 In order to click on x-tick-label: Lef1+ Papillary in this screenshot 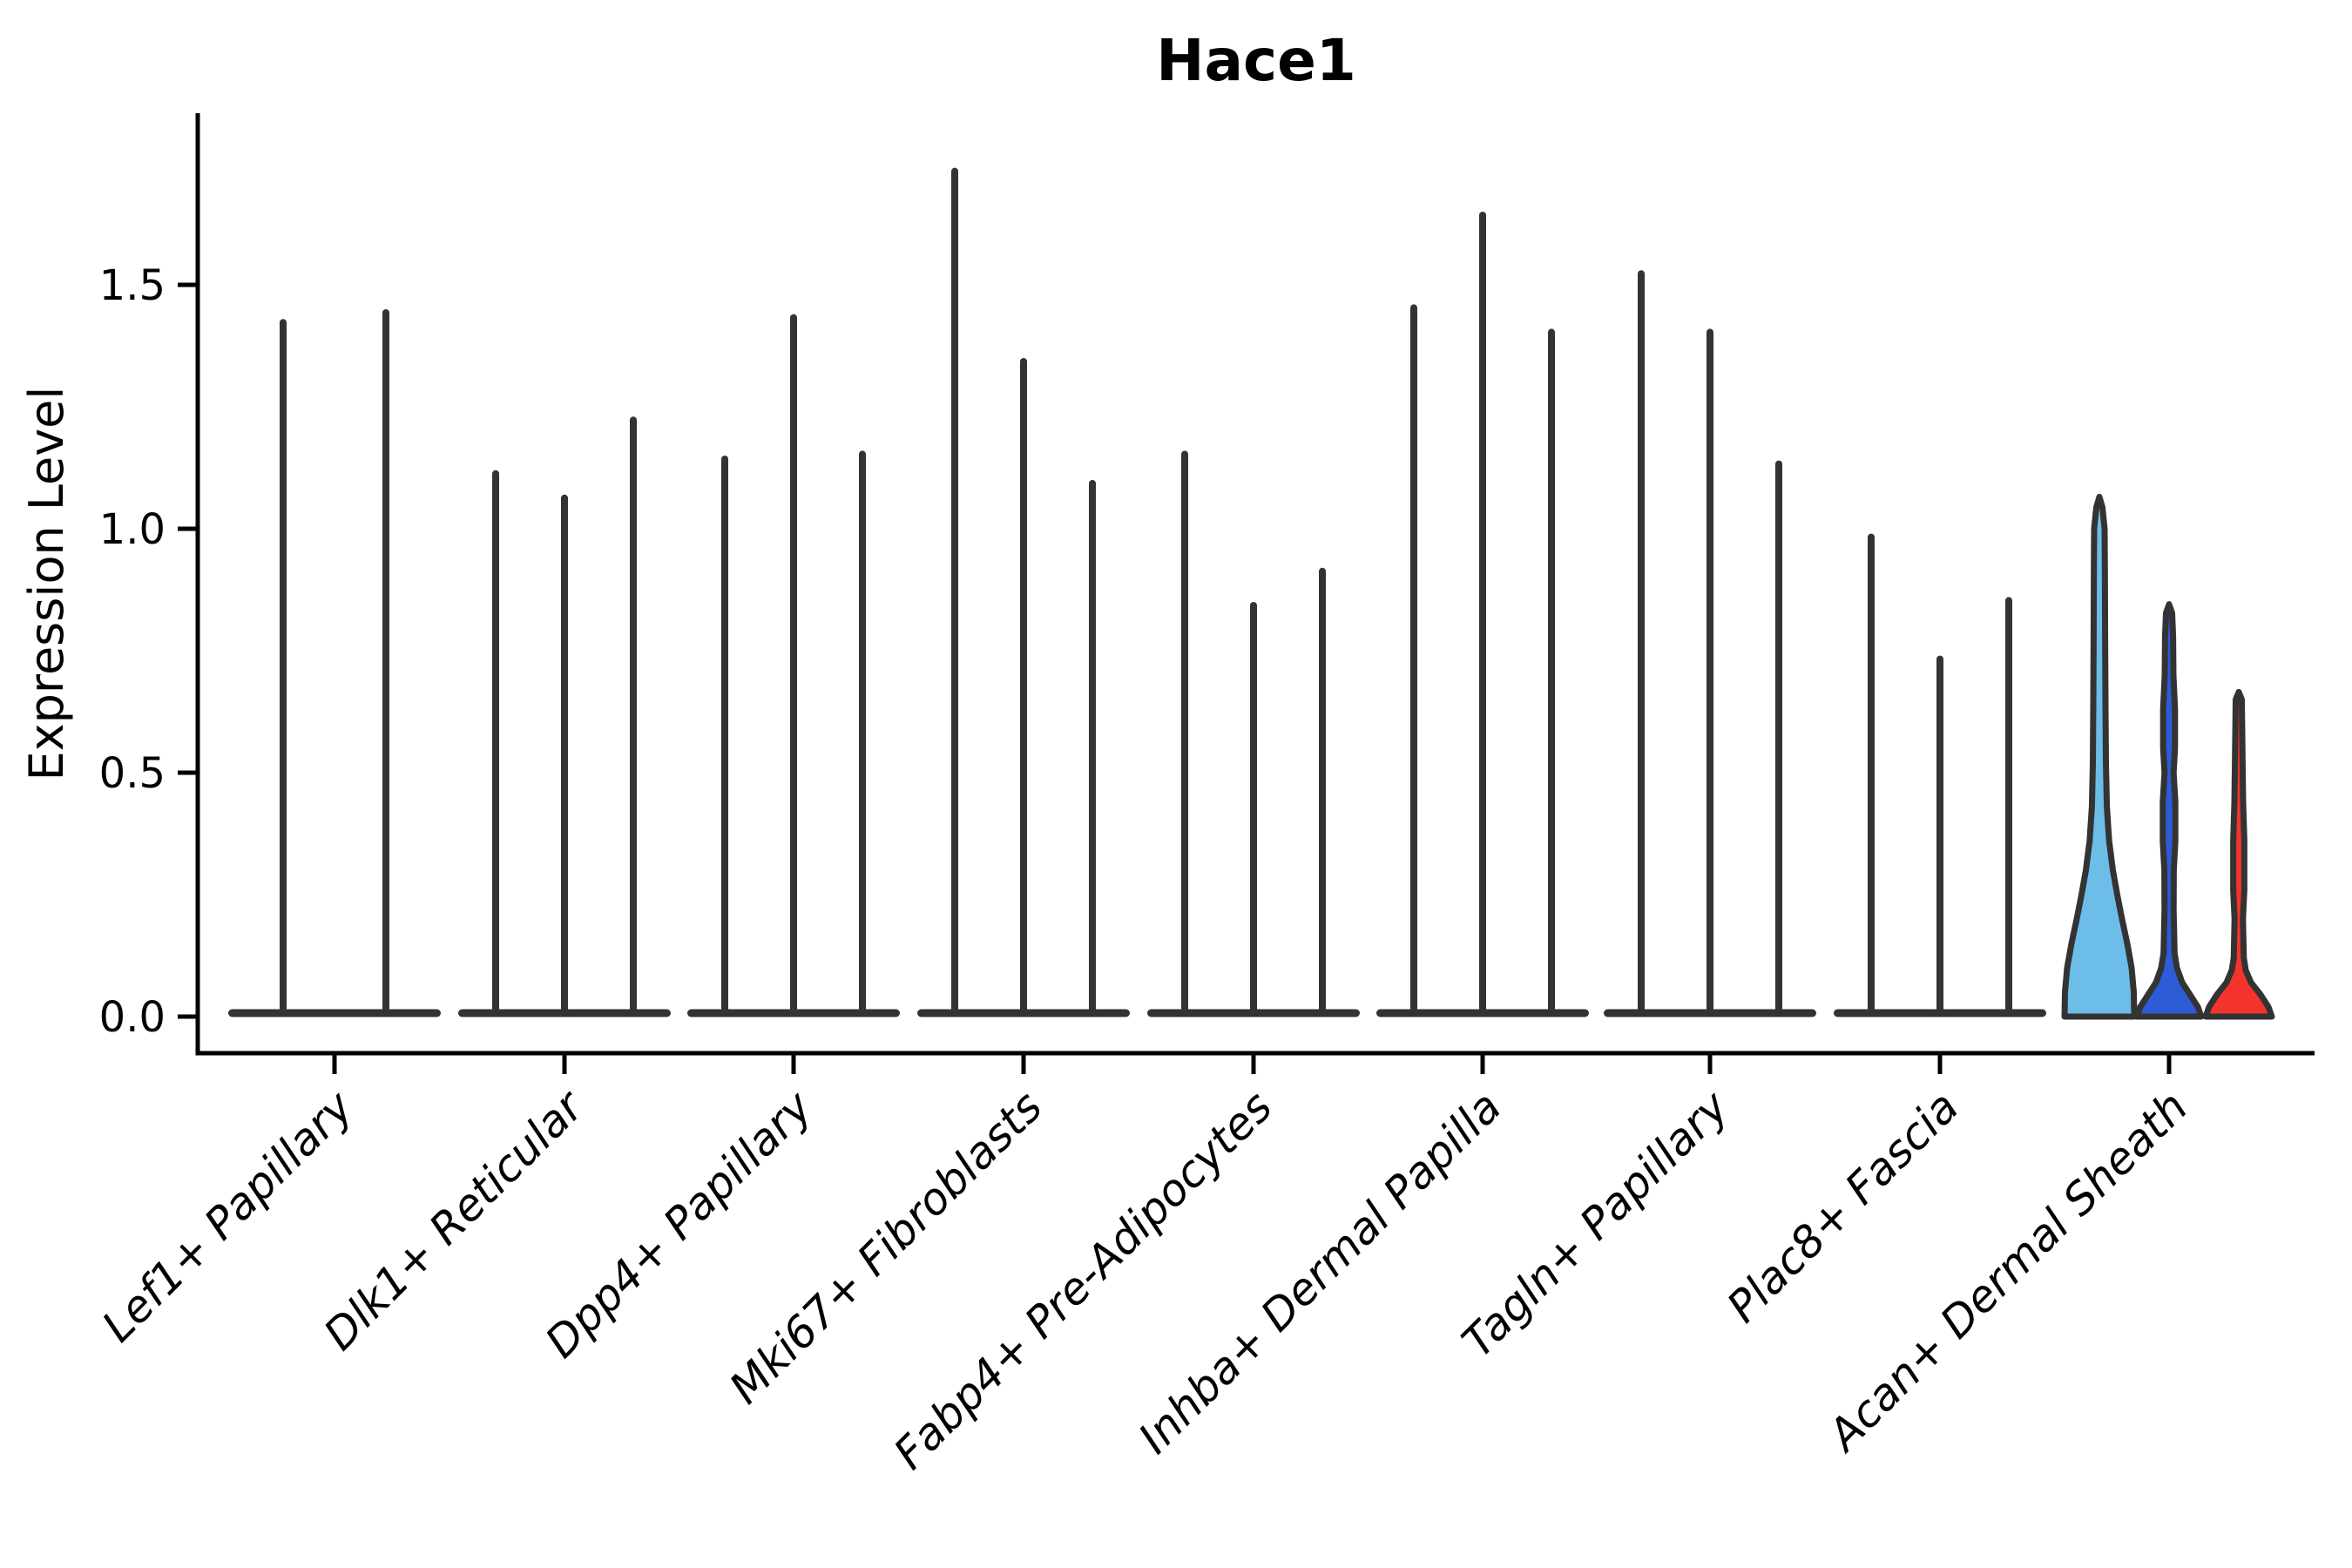, I will do `click(228, 1215)`.